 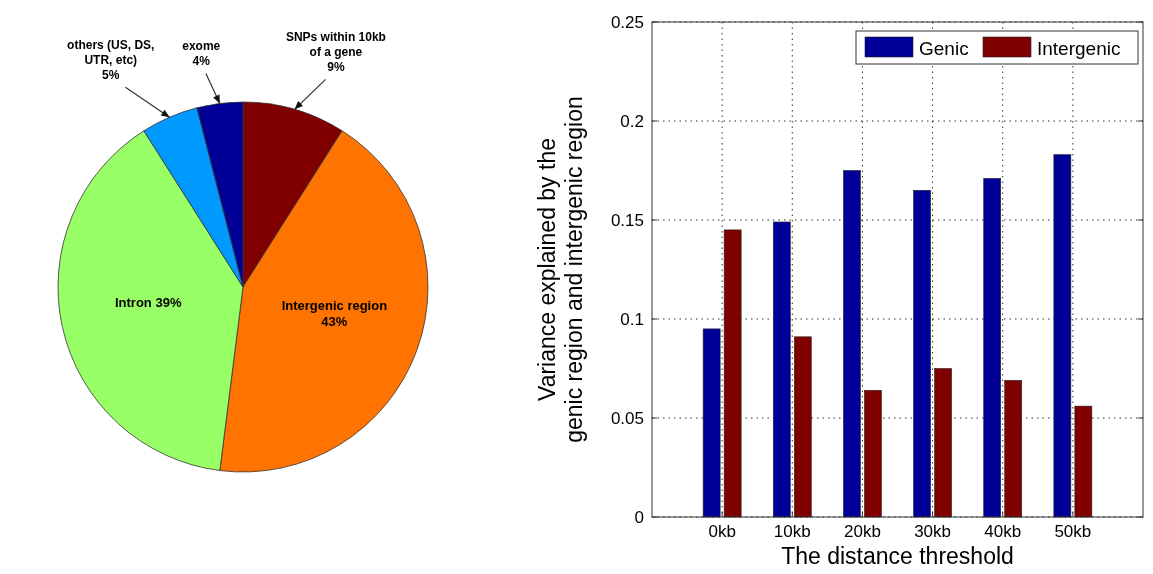 What do you see at coordinates (933, 531) in the screenshot?
I see `x-tick-label: 30kb` at bounding box center [933, 531].